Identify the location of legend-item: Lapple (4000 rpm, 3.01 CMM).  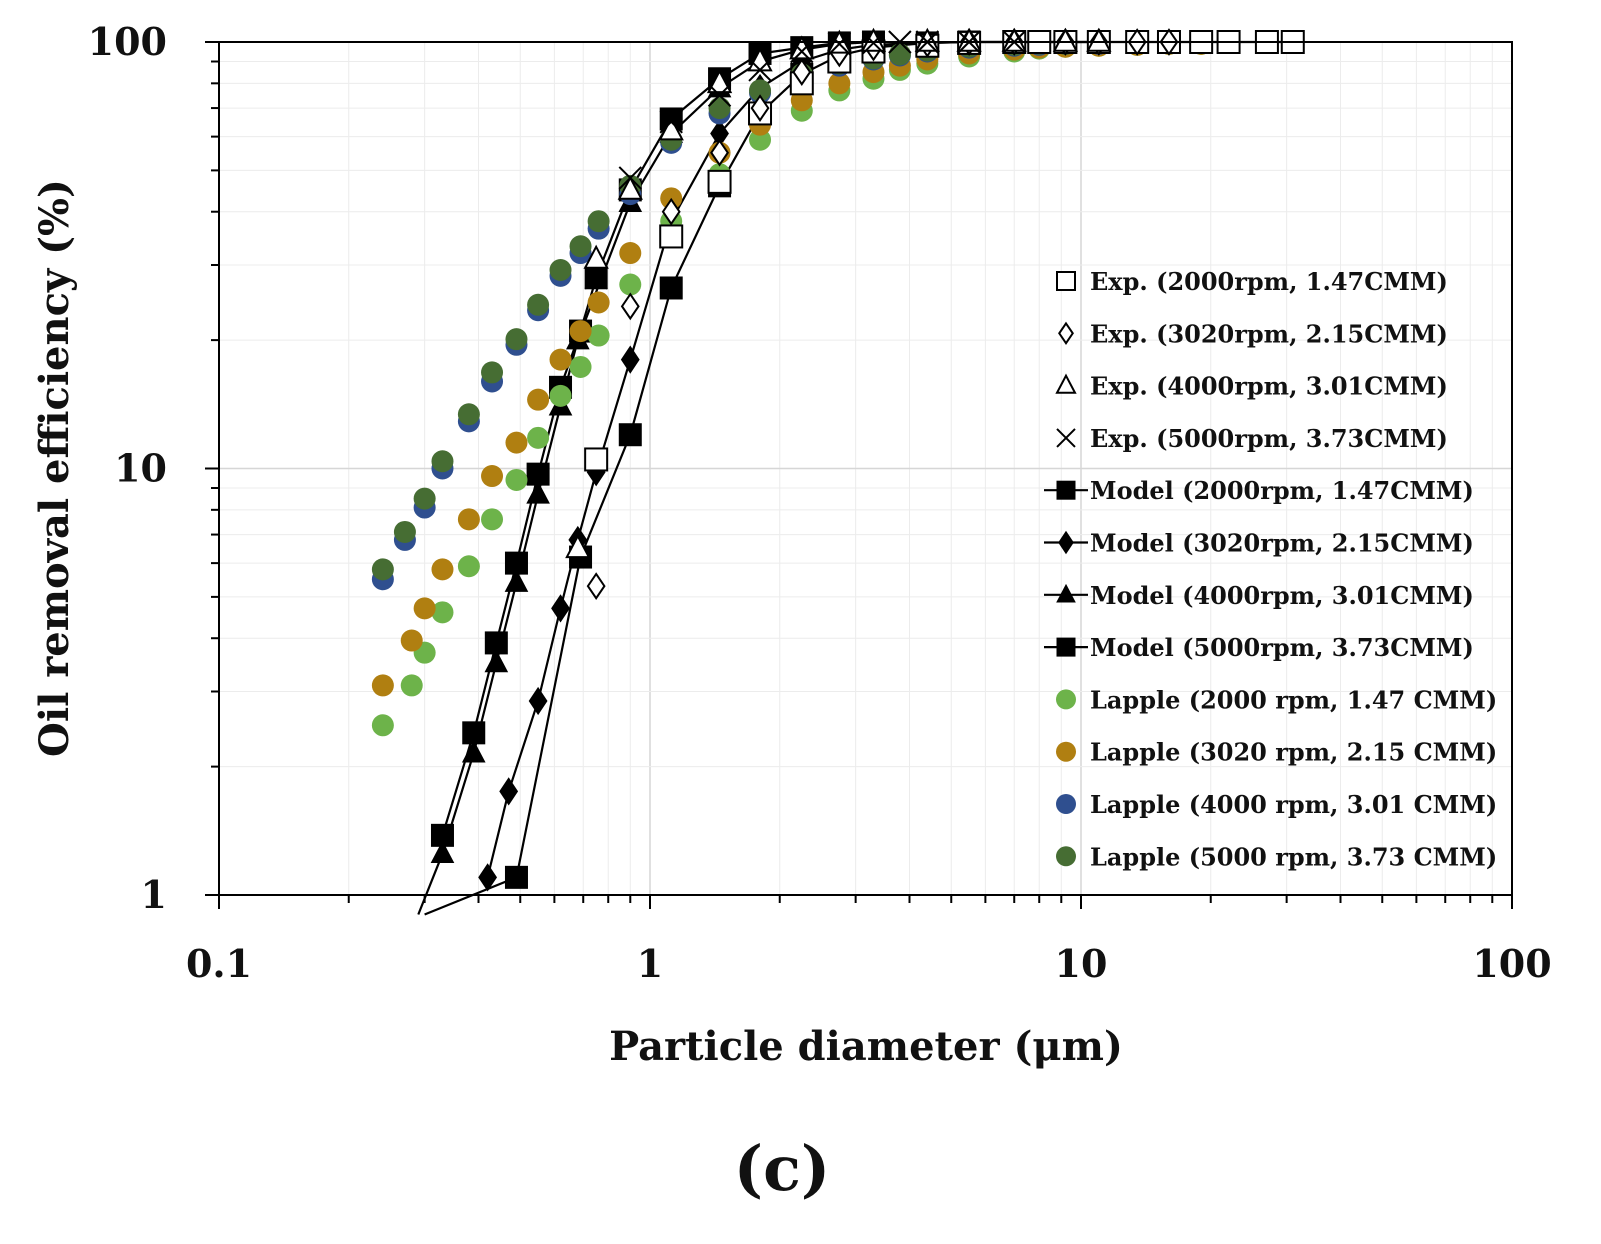
(1276, 804).